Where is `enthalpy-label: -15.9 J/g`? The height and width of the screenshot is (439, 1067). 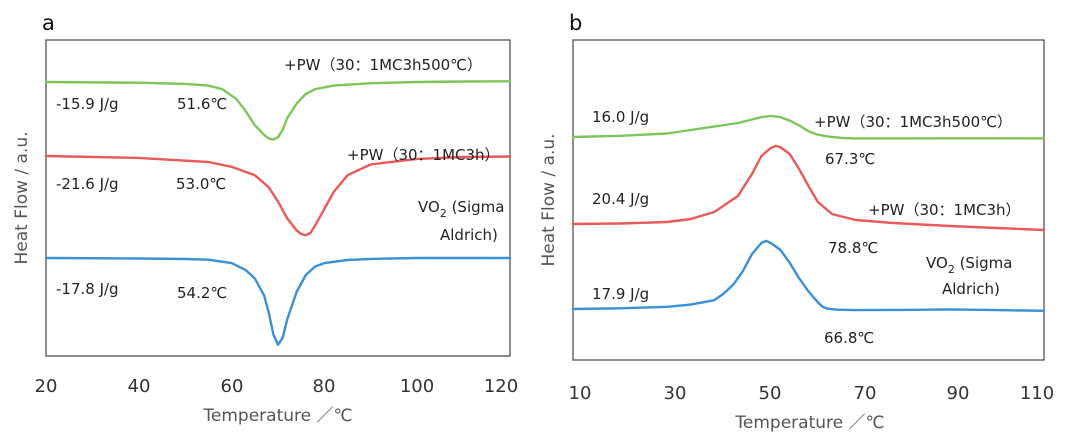
enthalpy-label: -15.9 J/g is located at coordinates (87, 104).